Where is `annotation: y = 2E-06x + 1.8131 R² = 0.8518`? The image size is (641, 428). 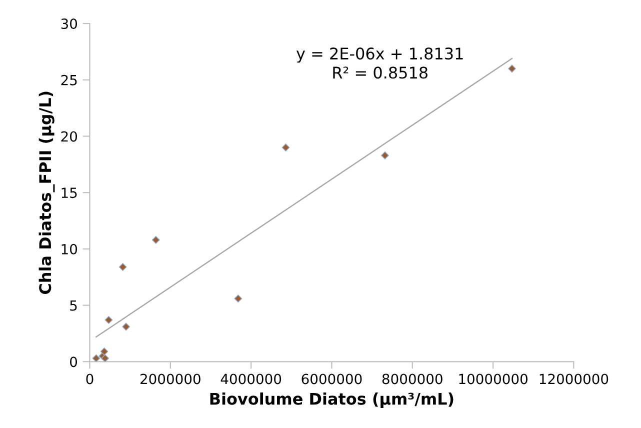
annotation: y = 2E-06x + 1.8131 R² = 0.8518 is located at coordinates (379, 63).